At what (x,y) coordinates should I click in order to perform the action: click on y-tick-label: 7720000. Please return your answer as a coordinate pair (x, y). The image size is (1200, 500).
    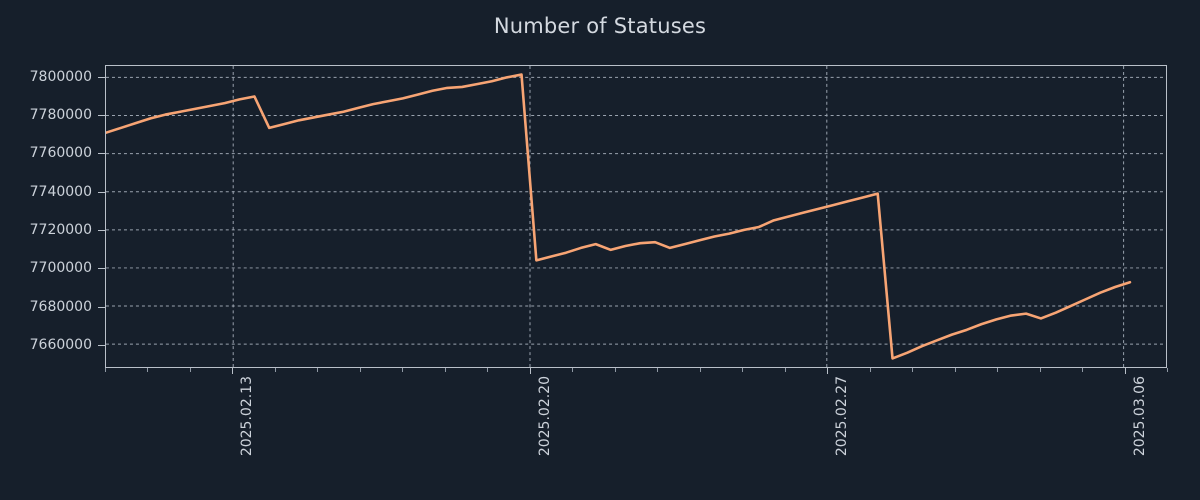
    Looking at the image, I should click on (60, 229).